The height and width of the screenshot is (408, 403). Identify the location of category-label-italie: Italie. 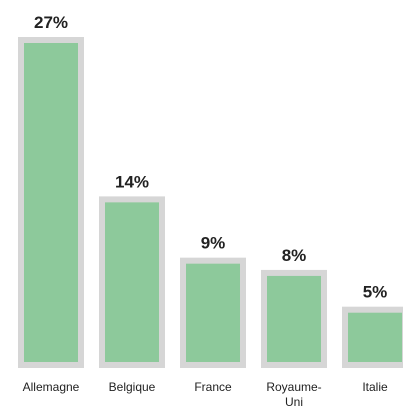
(375, 387).